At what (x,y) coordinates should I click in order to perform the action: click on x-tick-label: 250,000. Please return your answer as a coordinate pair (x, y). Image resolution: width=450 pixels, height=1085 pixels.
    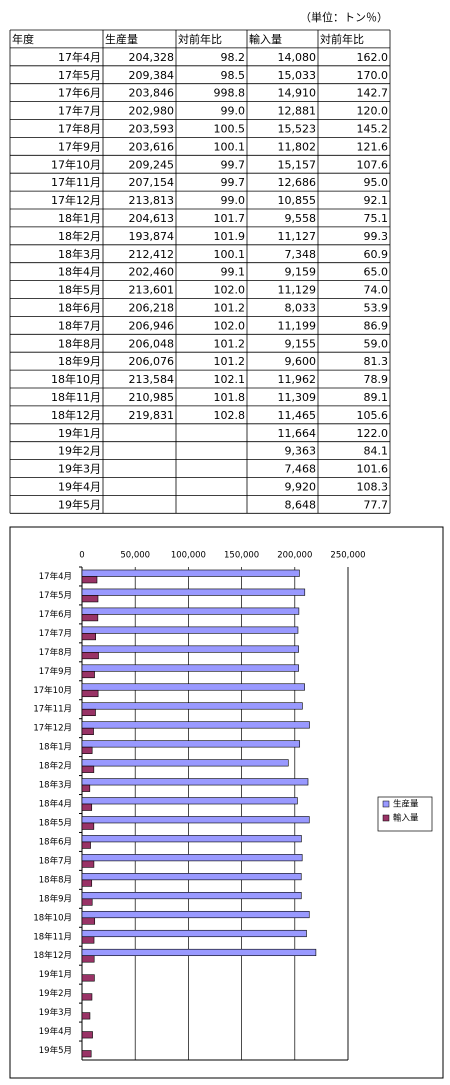
    Looking at the image, I should click on (347, 556).